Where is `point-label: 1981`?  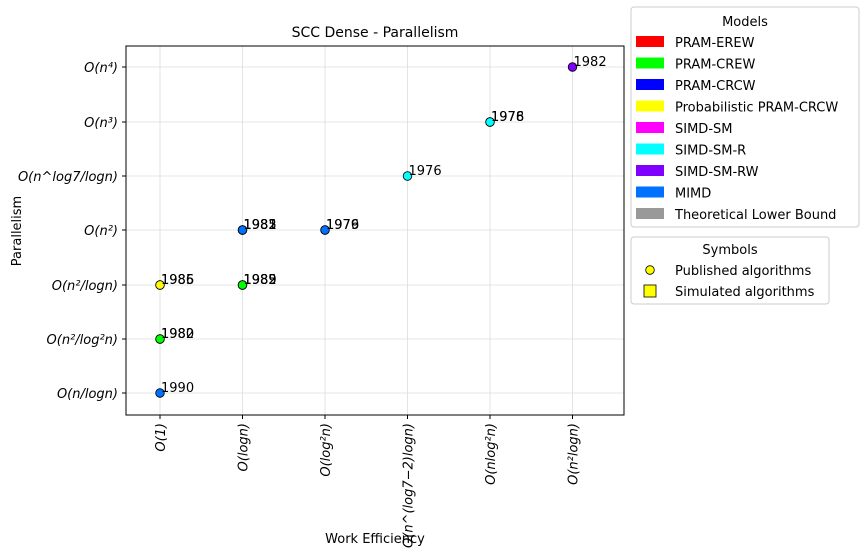
point-label: 1981 is located at coordinates (260, 225).